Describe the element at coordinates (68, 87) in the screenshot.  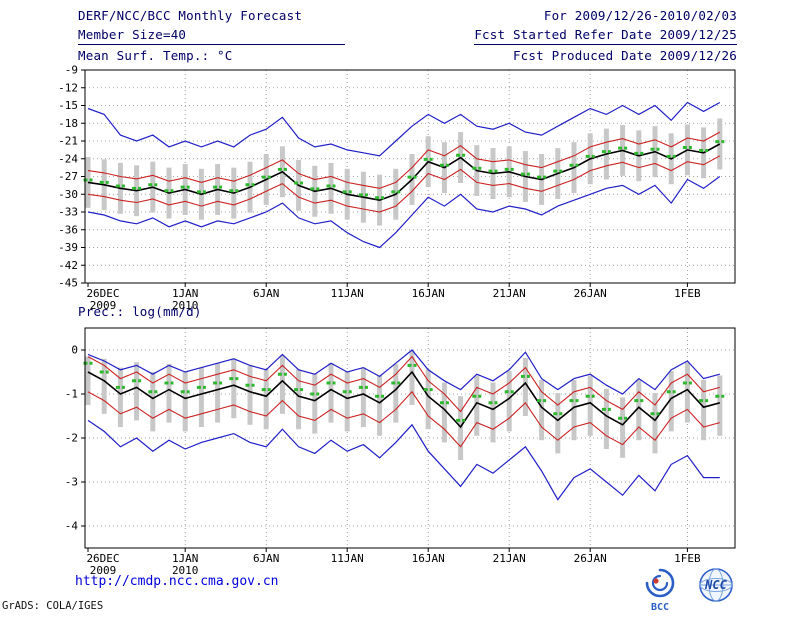
I see `y-tick-label: -12` at that location.